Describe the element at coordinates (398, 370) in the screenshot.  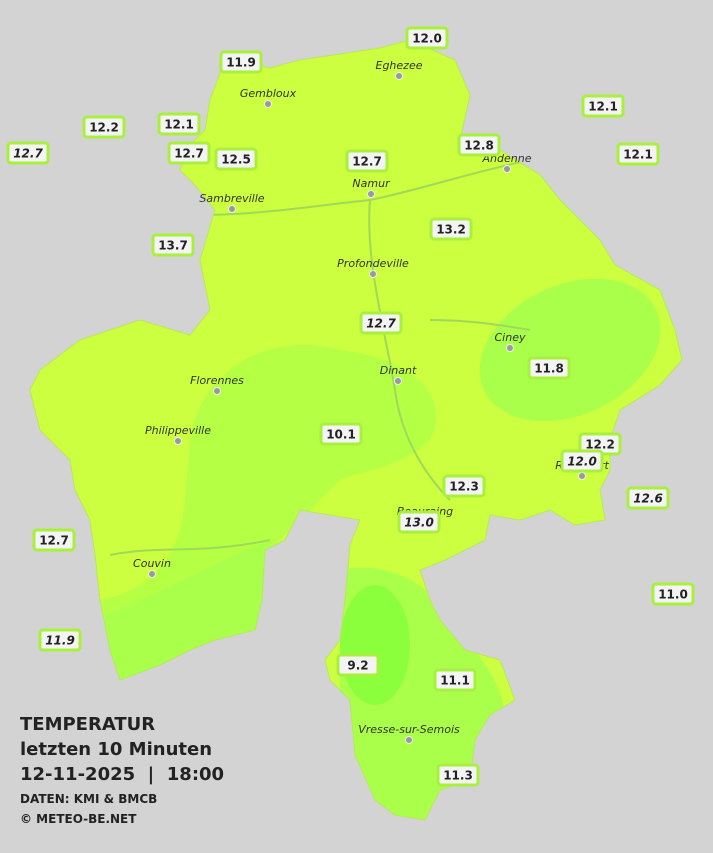
I see `town-label: Dinant` at that location.